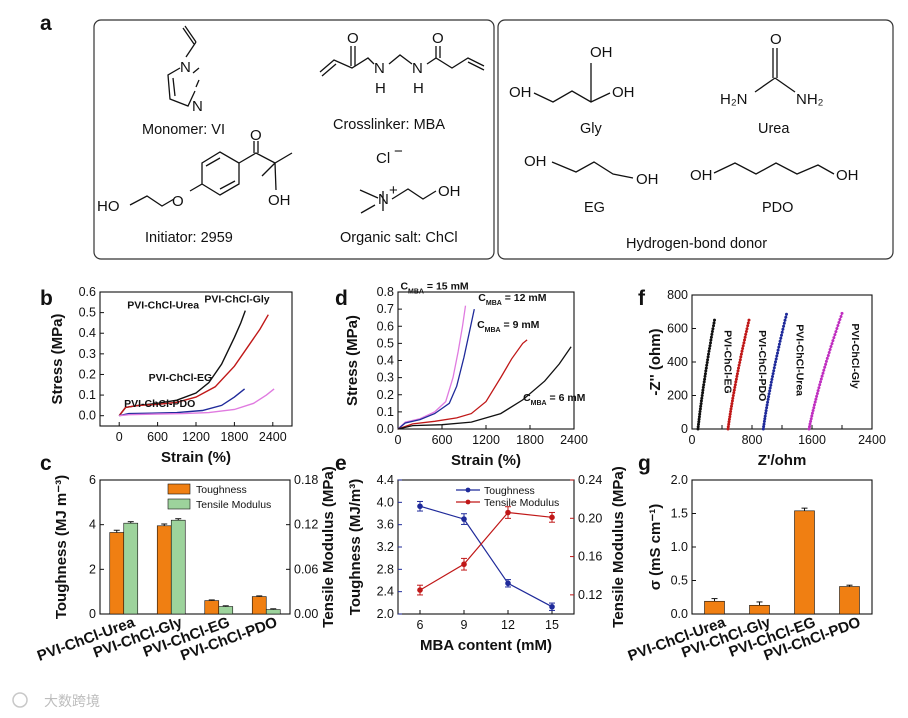 Image resolution: width=908 pixels, height=718 pixels. I want to click on caption-hbd: Hydrogen-bond donor, so click(696, 244).